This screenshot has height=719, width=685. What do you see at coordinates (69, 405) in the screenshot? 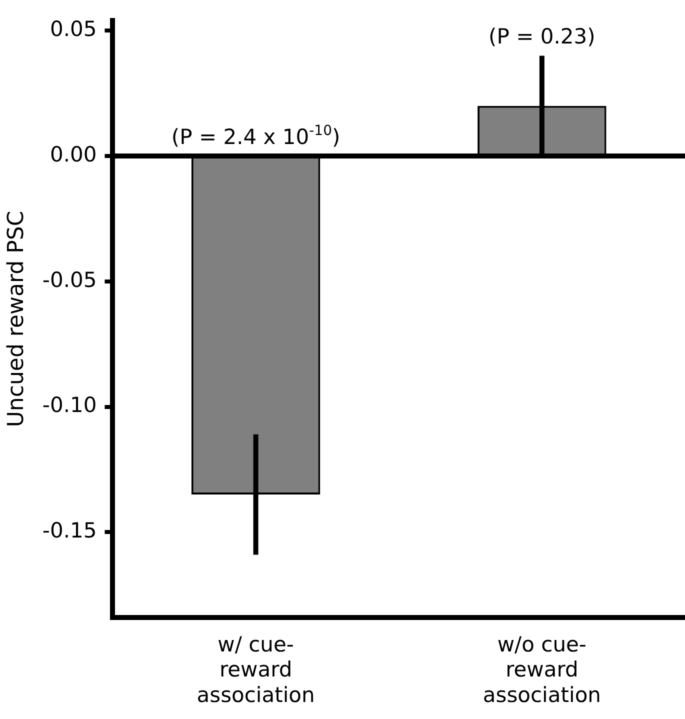
I see `y-tick-label: -0.10` at bounding box center [69, 405].